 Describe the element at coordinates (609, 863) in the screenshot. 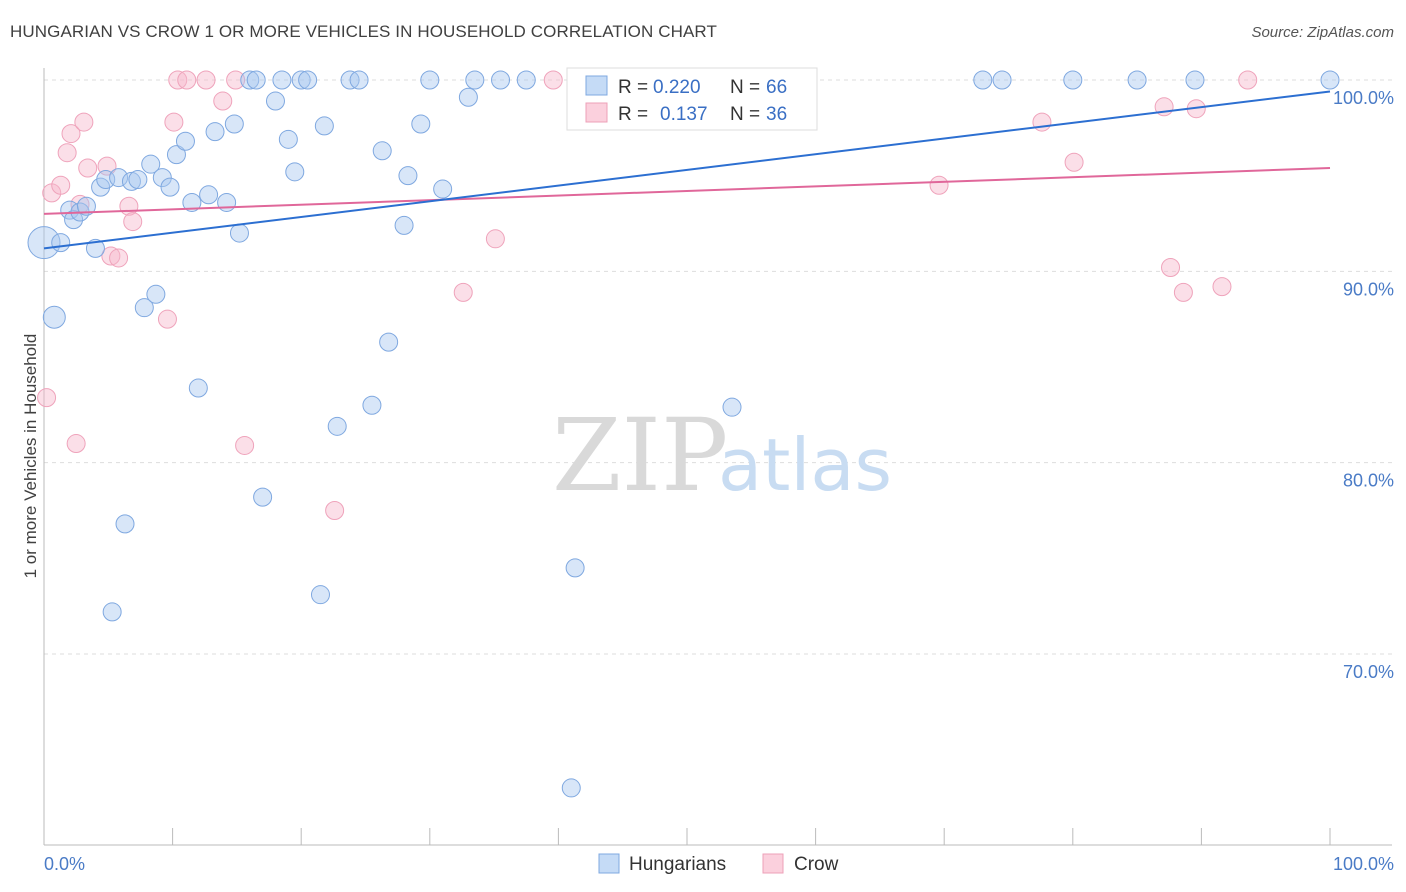

I see `bottom-legend-swatch-hungarians` at that location.